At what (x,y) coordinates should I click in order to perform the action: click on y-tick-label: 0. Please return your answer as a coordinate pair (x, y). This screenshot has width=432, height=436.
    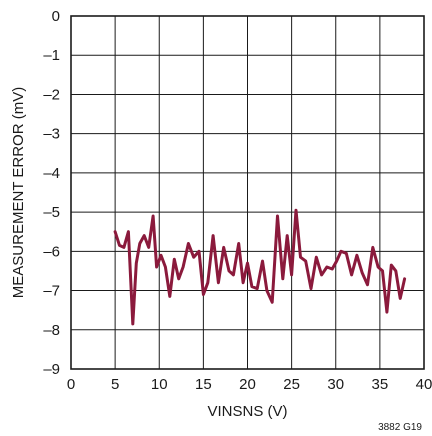
    Looking at the image, I should click on (56, 16).